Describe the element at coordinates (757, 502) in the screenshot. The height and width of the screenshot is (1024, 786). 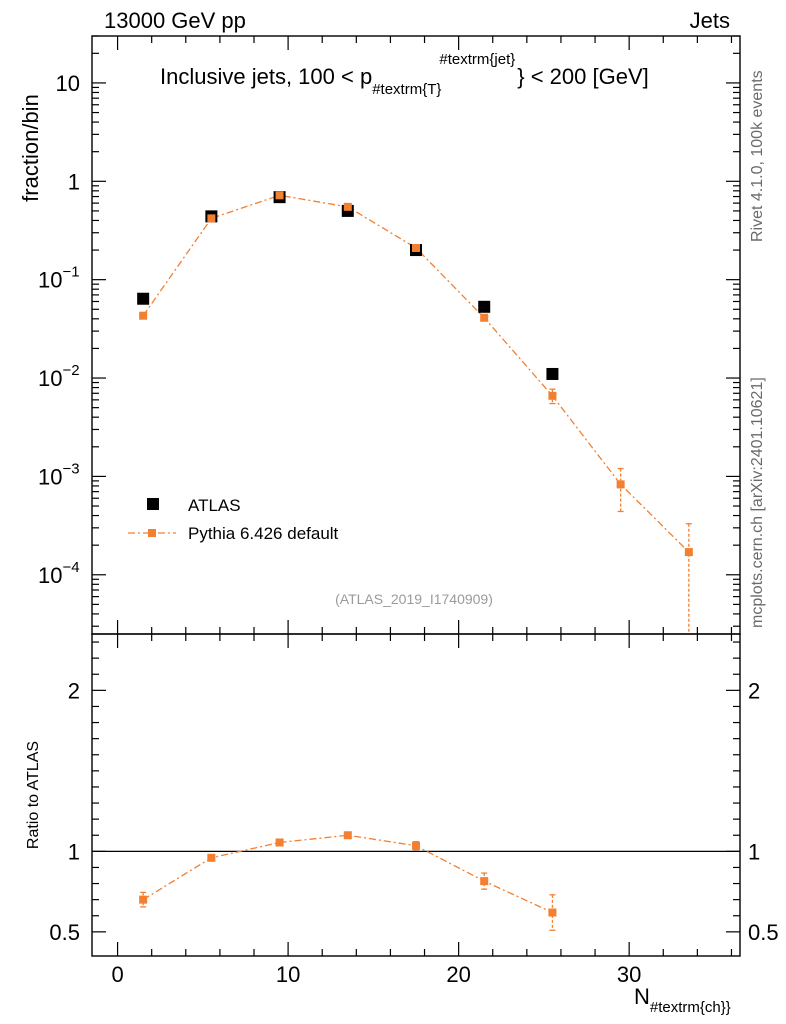
I see `mcplots-source-label: mcplots.cern.ch [arXiv:2401.10621]` at that location.